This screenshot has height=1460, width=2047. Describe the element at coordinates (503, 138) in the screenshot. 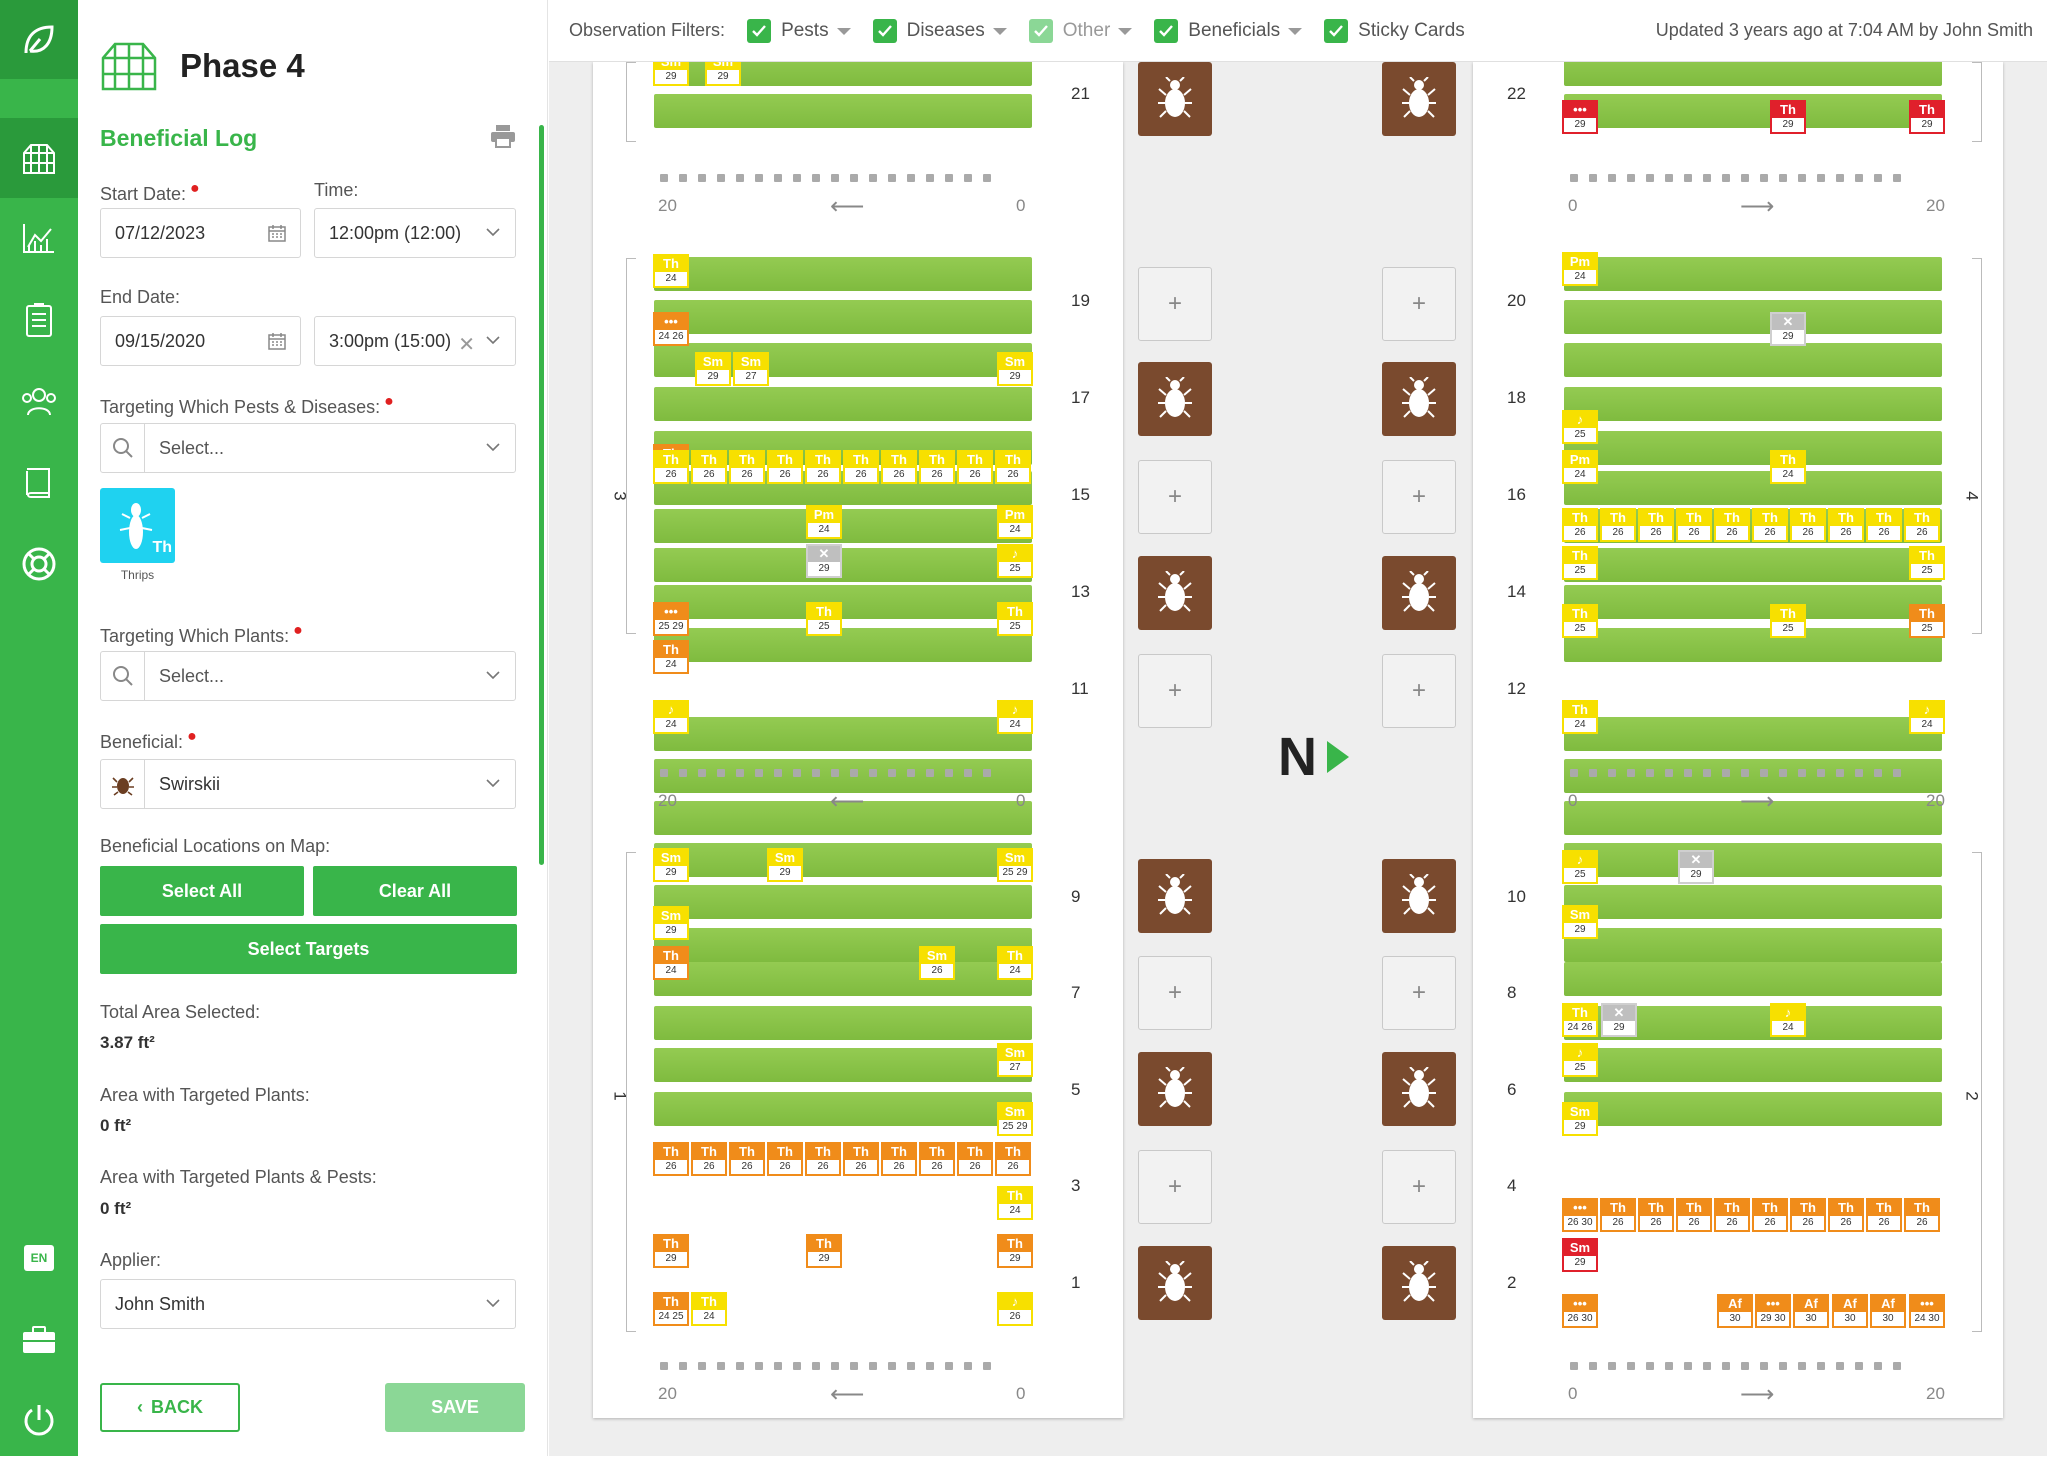

I see `print-icon` at that location.